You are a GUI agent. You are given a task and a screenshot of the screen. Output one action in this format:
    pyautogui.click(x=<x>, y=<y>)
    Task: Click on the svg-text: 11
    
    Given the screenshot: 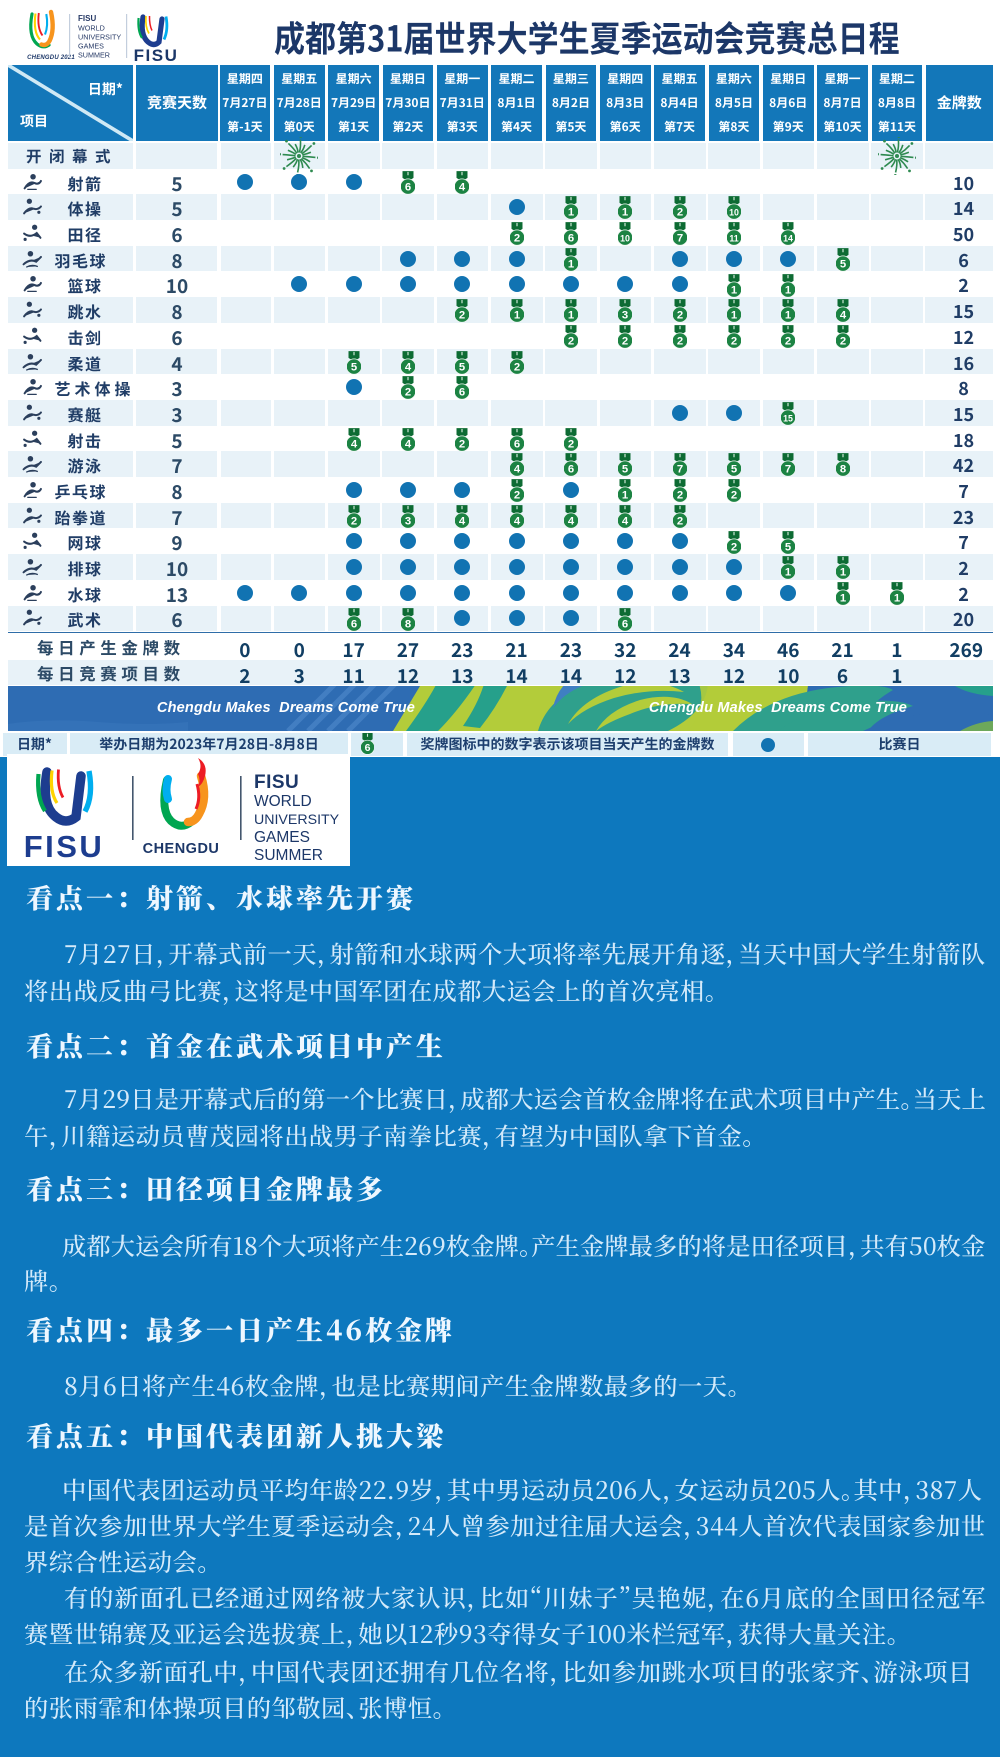 What is the action you would take?
    pyautogui.click(x=733, y=239)
    